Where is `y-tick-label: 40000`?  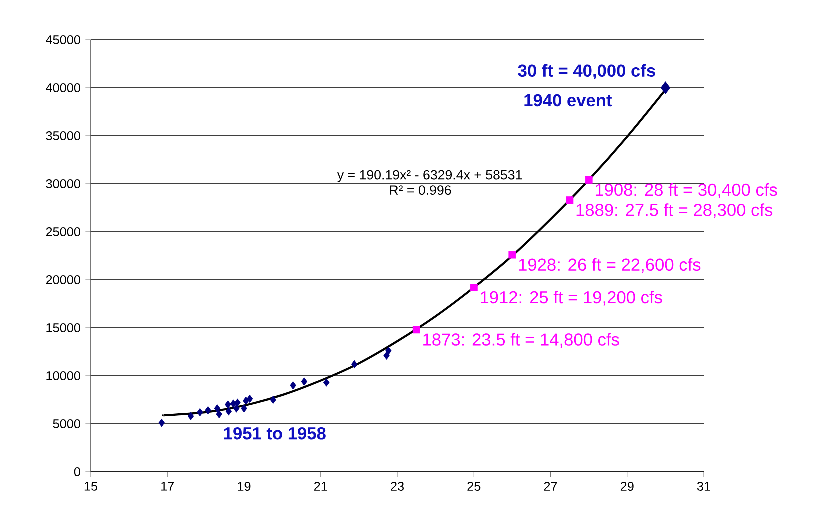 y-tick-label: 40000 is located at coordinates (63, 88).